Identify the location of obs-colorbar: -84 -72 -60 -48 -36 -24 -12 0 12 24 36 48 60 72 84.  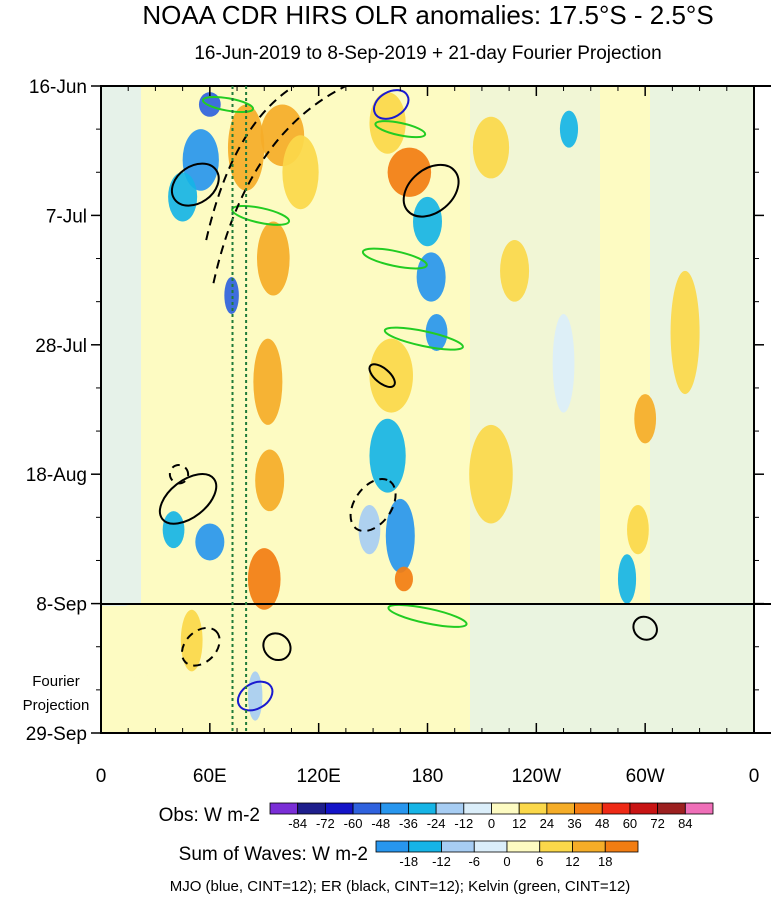
(491, 816).